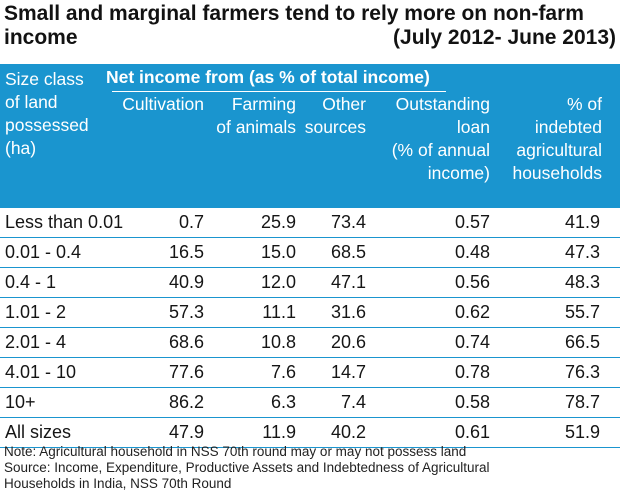  Describe the element at coordinates (348, 342) in the screenshot. I see `cell-other: 20.6` at that location.